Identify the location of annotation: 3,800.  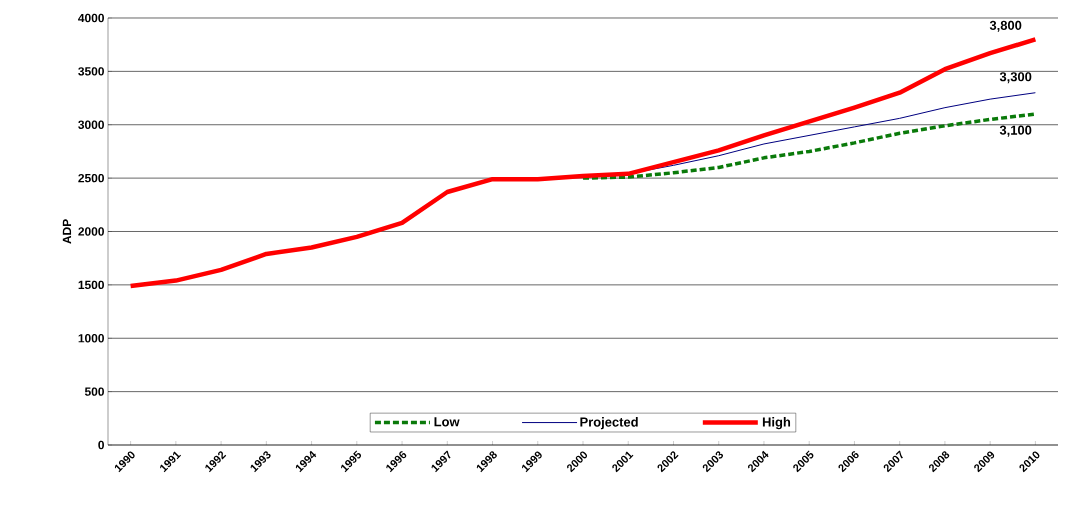
(1005, 26).